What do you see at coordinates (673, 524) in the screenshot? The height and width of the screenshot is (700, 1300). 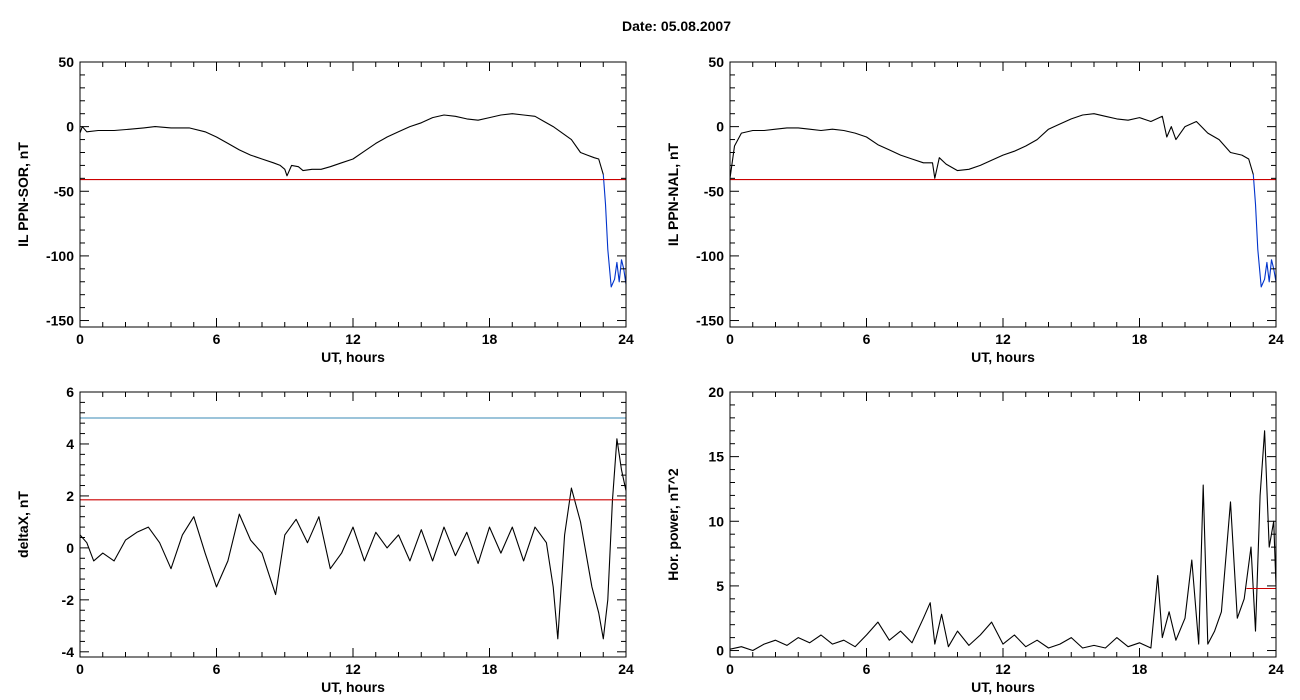 I see `y-axis-label: Hor. power, nT^2` at bounding box center [673, 524].